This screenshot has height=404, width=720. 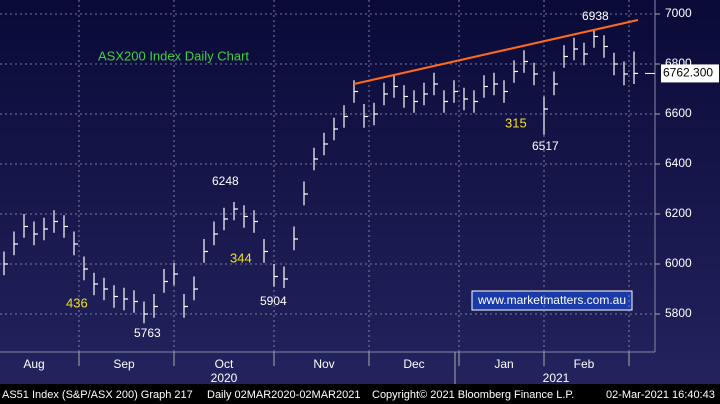 I want to click on footer-text: 02-Mar-2021 16:40:43, so click(x=660, y=395).